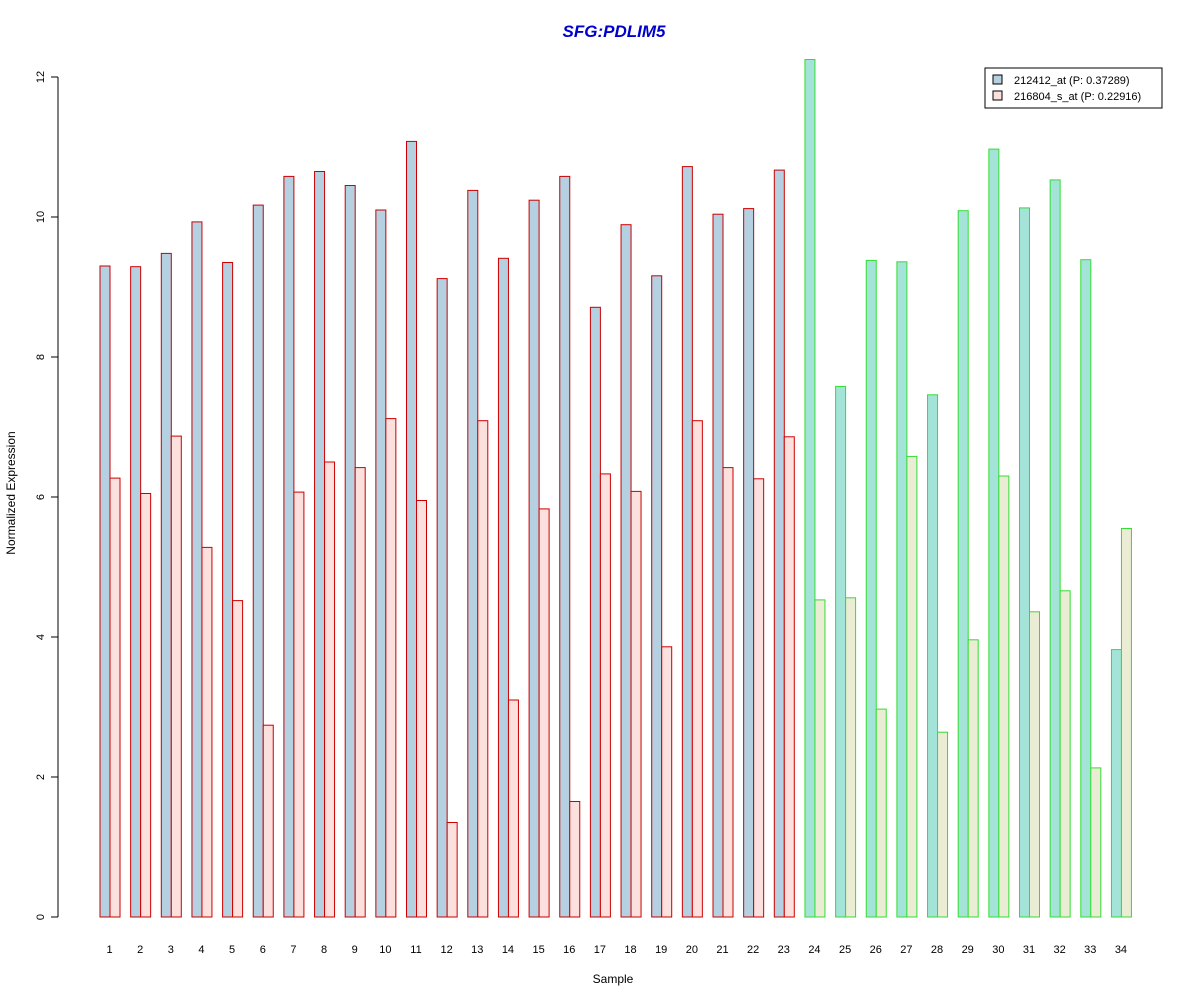  What do you see at coordinates (661, 950) in the screenshot?
I see `x-tick-label: 19` at bounding box center [661, 950].